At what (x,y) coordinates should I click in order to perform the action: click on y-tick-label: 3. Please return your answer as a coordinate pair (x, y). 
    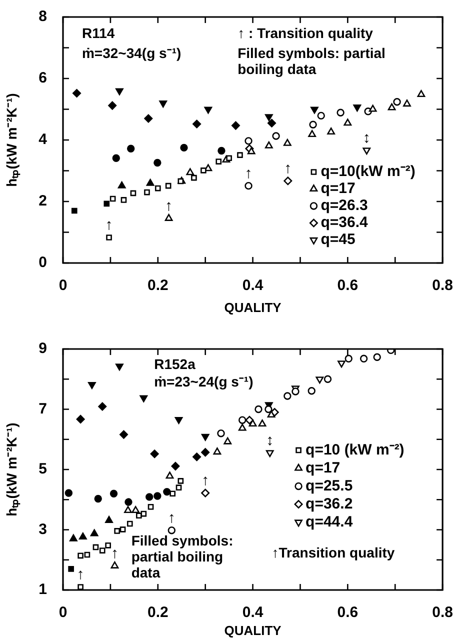
    Looking at the image, I should click on (42, 529).